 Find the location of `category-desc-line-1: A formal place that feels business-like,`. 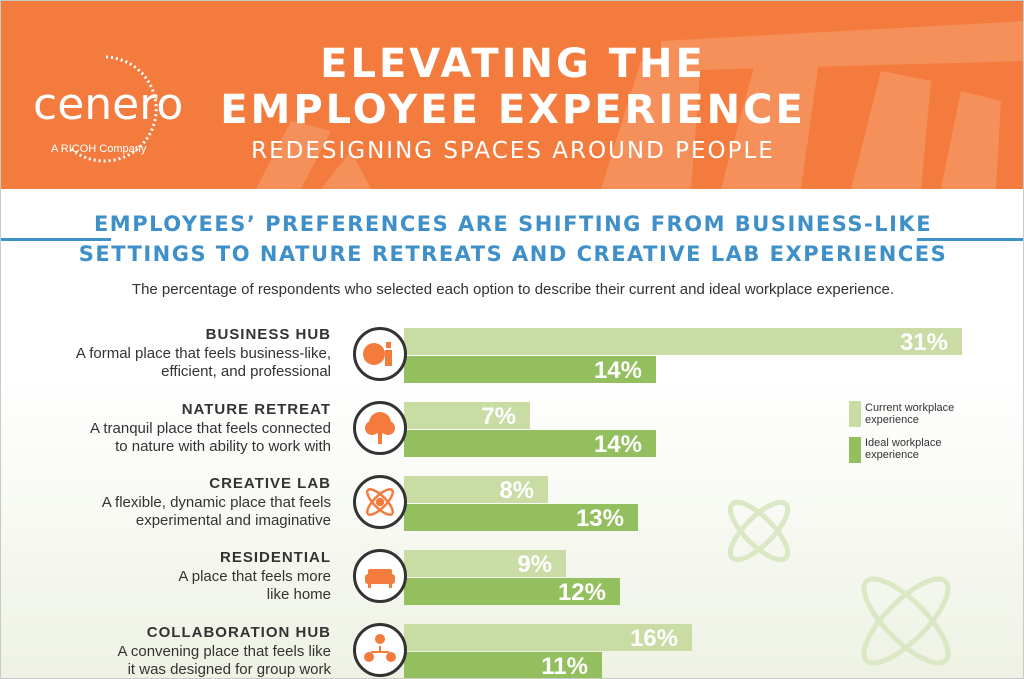

category-desc-line-1: A formal place that feels business-like, is located at coordinates (203, 353).